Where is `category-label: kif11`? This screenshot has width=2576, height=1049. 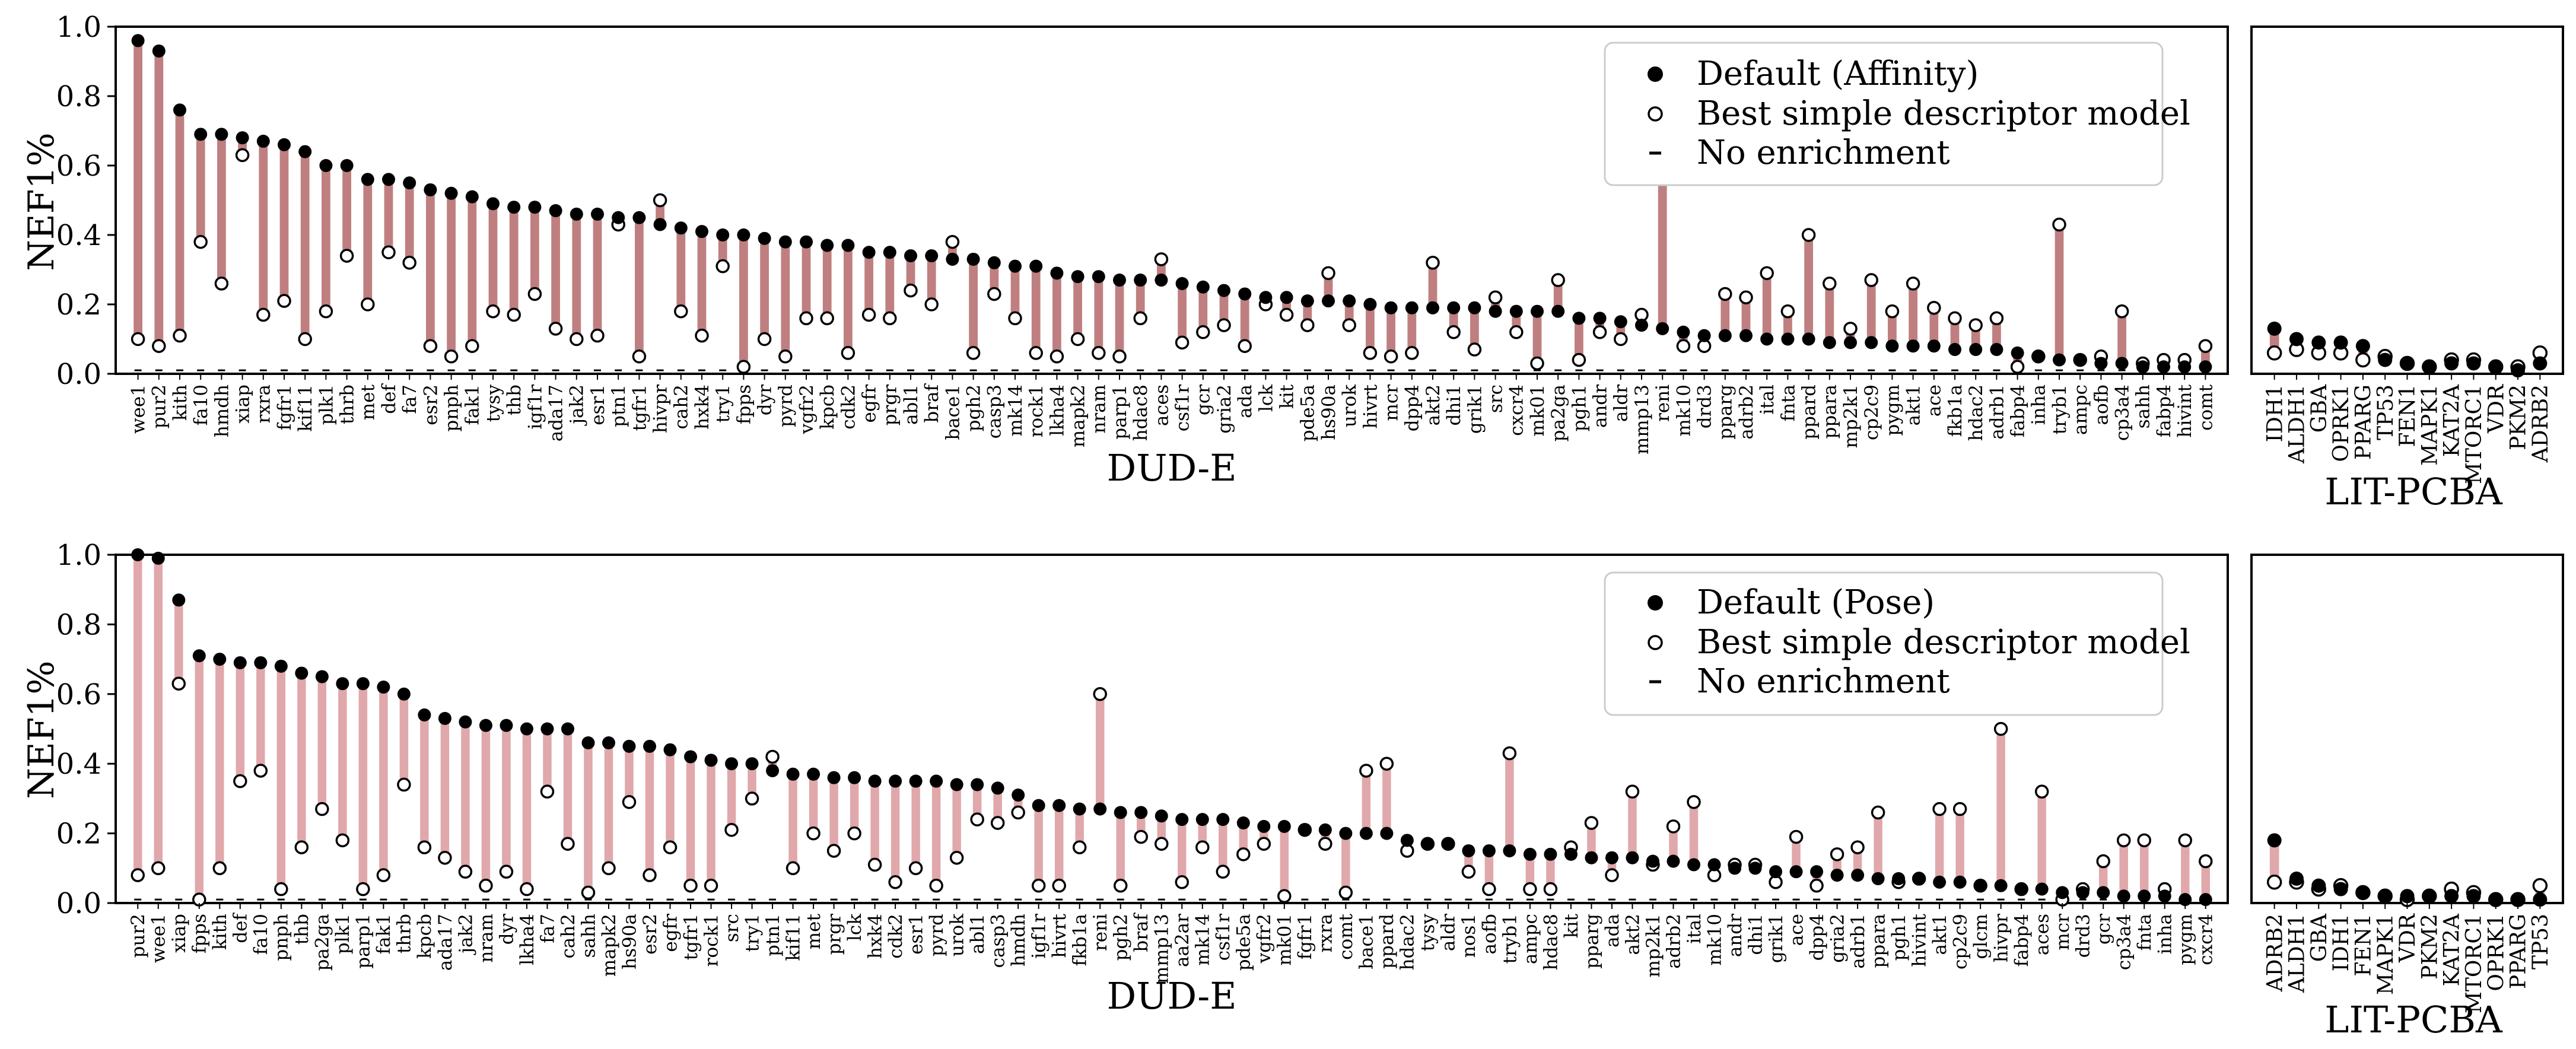 category-label: kif11 is located at coordinates (305, 408).